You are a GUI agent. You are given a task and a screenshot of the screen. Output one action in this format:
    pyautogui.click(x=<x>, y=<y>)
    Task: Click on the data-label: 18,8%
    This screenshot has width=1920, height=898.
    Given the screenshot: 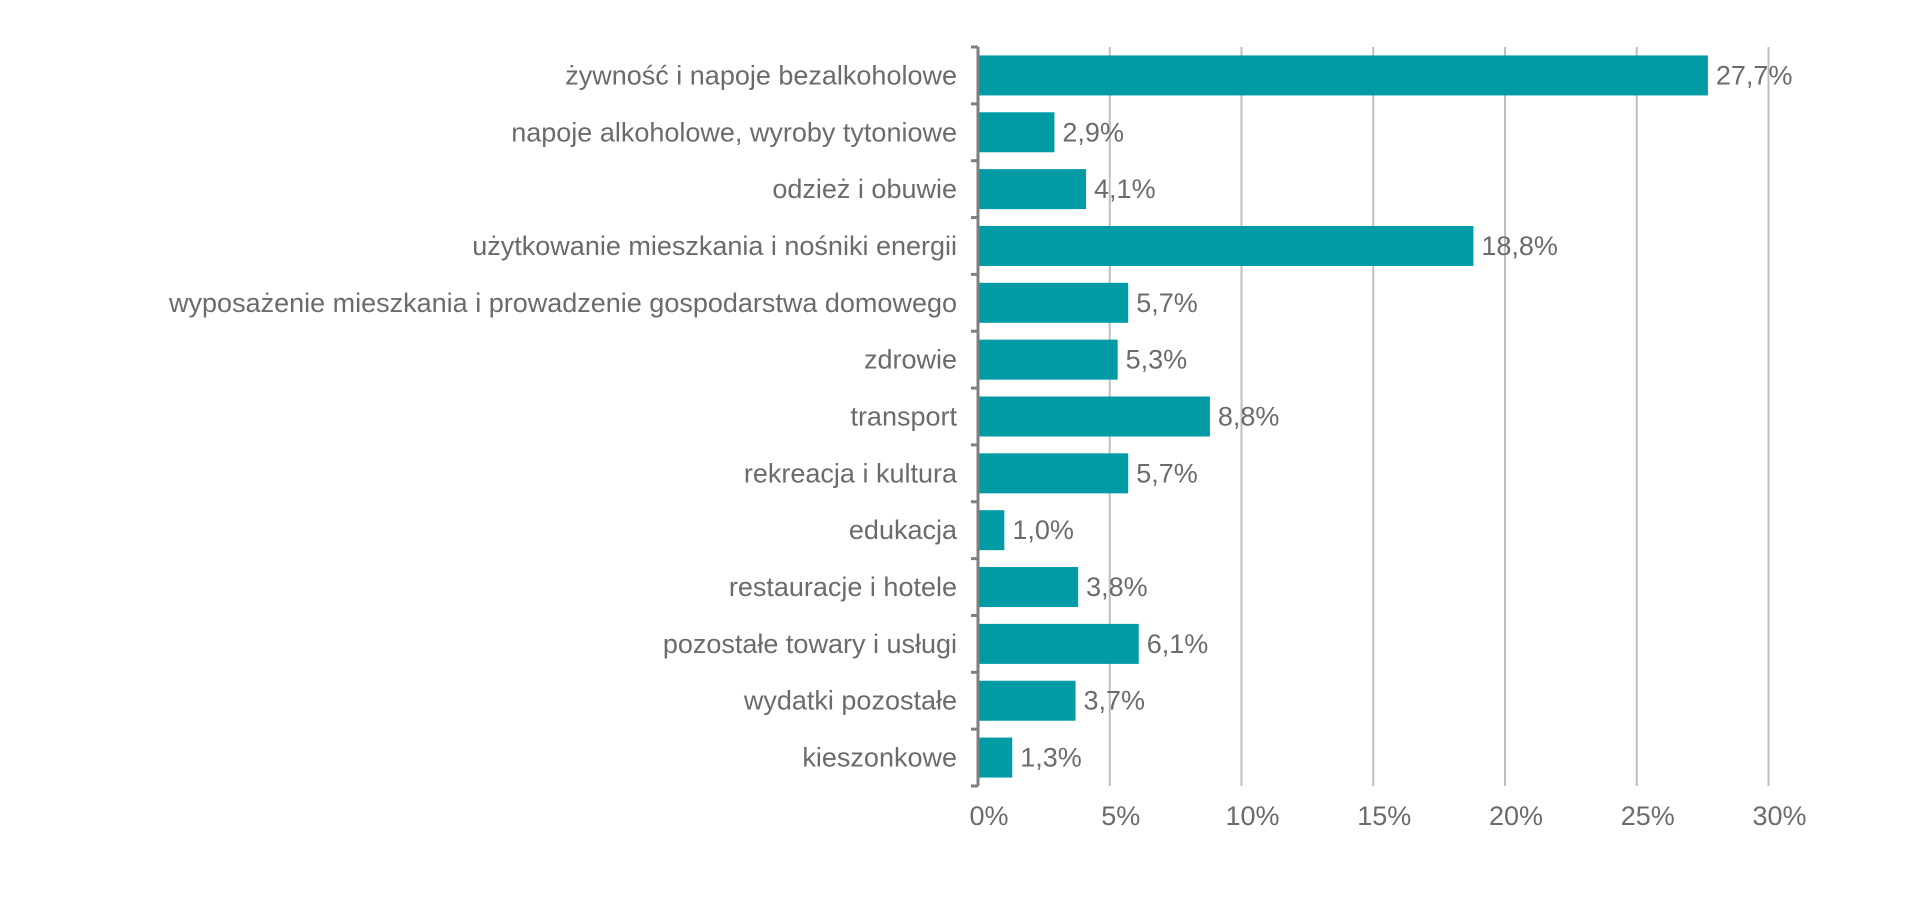 What is the action you would take?
    pyautogui.click(x=1519, y=246)
    